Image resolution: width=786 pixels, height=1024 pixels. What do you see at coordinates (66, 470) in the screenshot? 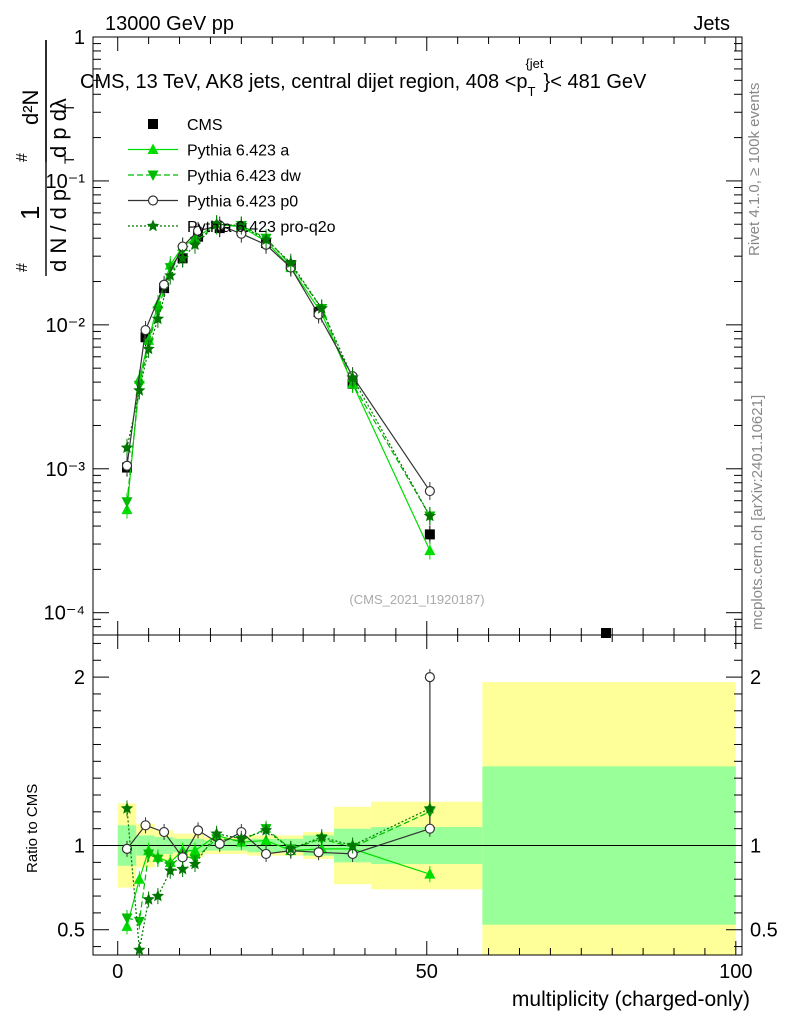
I see `y-tick-label: 10⁻³` at bounding box center [66, 470].